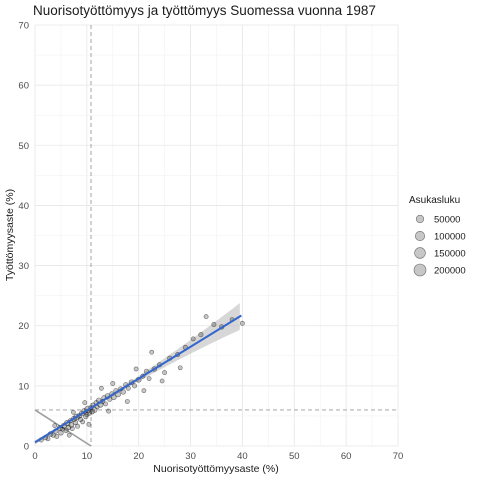 The height and width of the screenshot is (480, 480). I want to click on legend-label: 200000, so click(450, 271).